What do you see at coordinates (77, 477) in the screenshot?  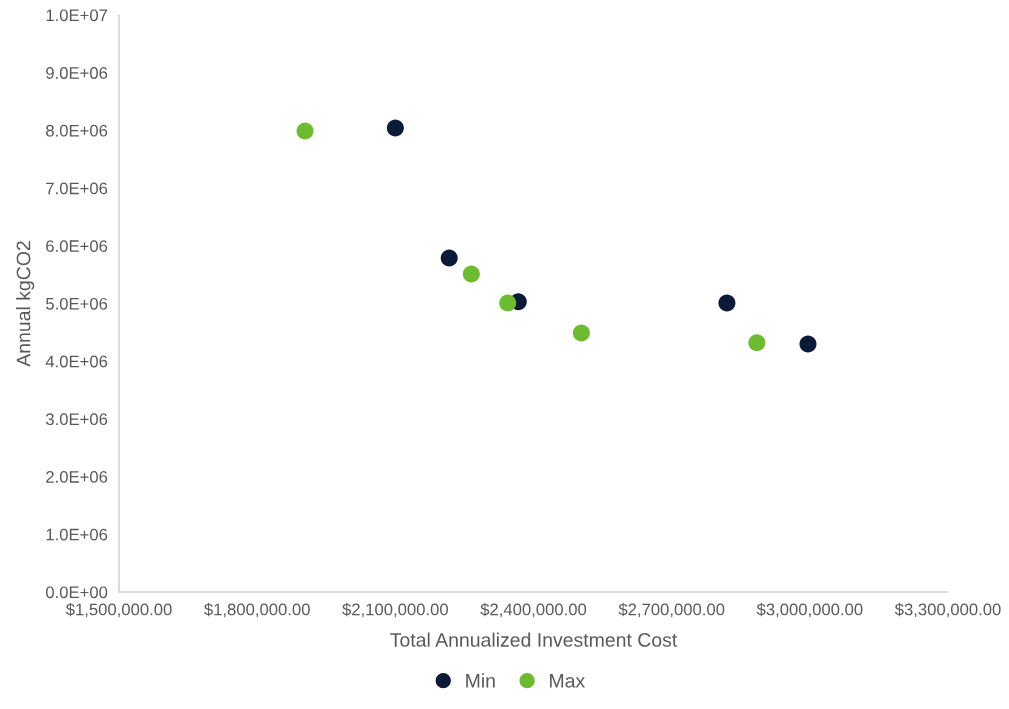 I see `y-tick-label: 2.0E+06` at bounding box center [77, 477].